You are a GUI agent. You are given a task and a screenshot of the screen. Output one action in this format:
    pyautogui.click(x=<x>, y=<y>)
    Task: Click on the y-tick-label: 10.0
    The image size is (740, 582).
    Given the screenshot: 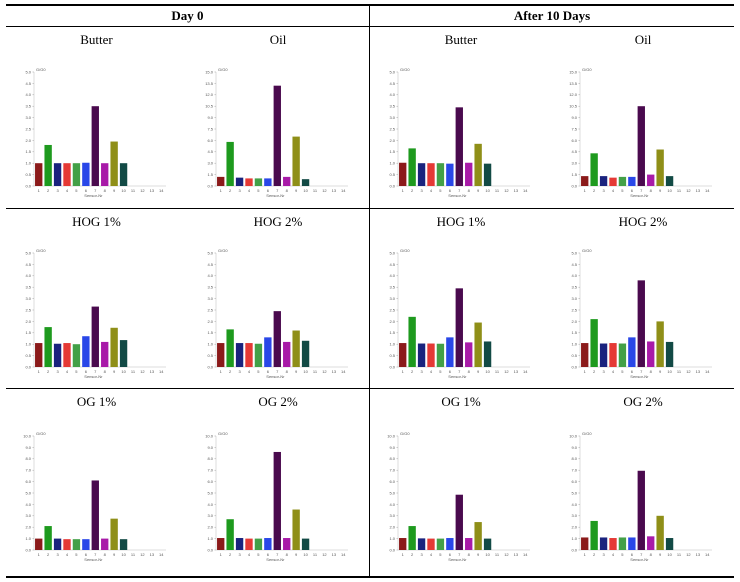 What is the action you would take?
    pyautogui.click(x=391, y=435)
    